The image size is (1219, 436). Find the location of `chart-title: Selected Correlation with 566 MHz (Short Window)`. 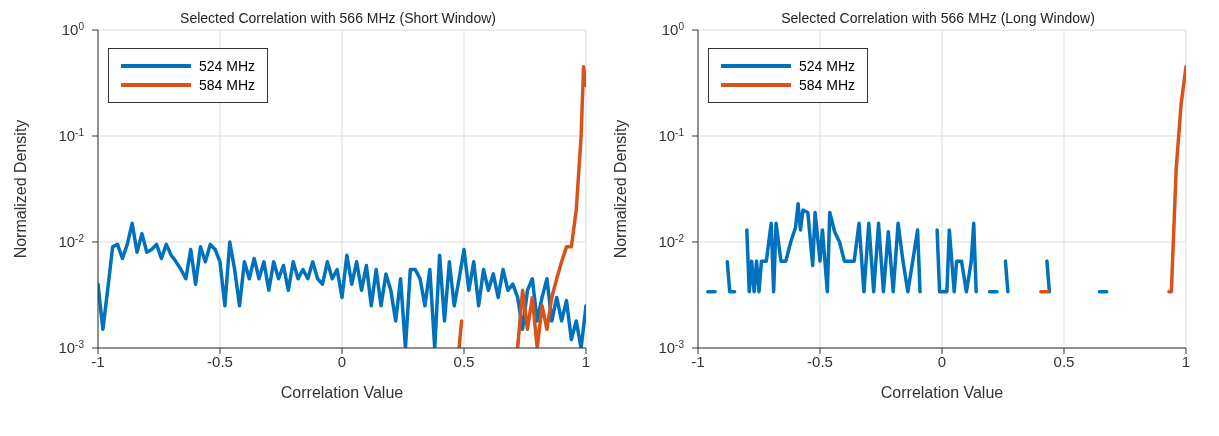

chart-title: Selected Correlation with 566 MHz (Short Window) is located at coordinates (338, 18).